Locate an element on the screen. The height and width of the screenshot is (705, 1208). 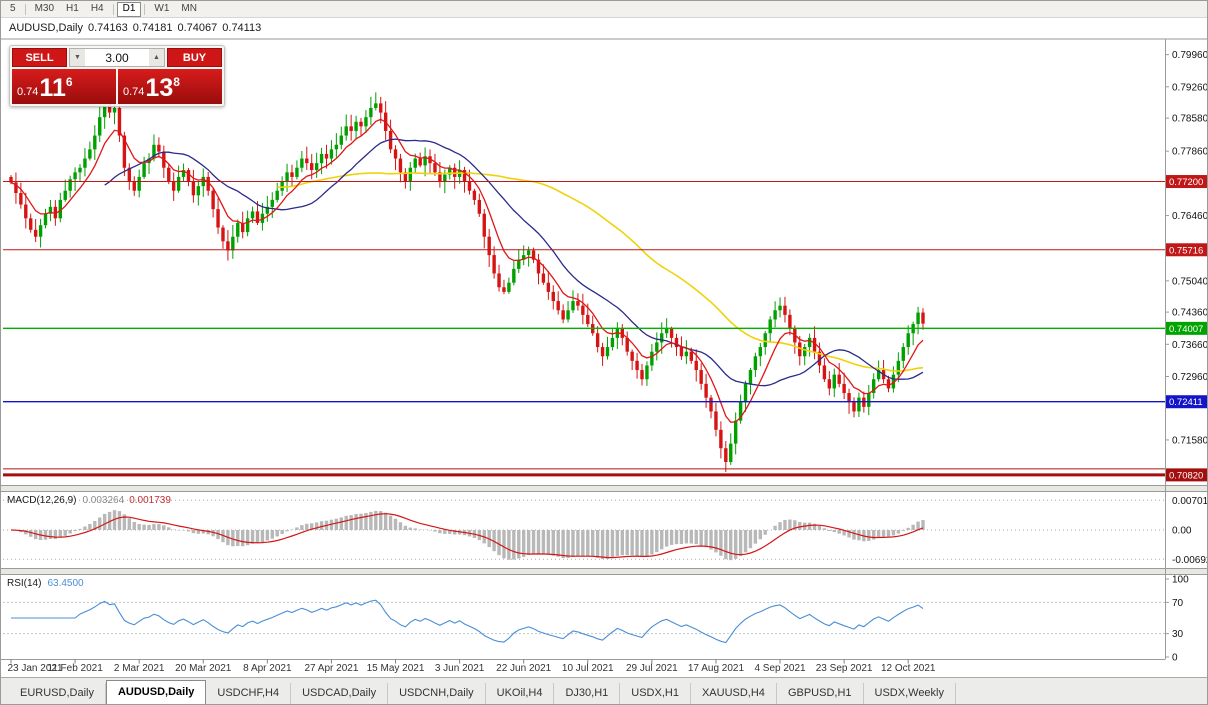
svg-text: 3 Jun 2021 is located at coordinates (460, 668).